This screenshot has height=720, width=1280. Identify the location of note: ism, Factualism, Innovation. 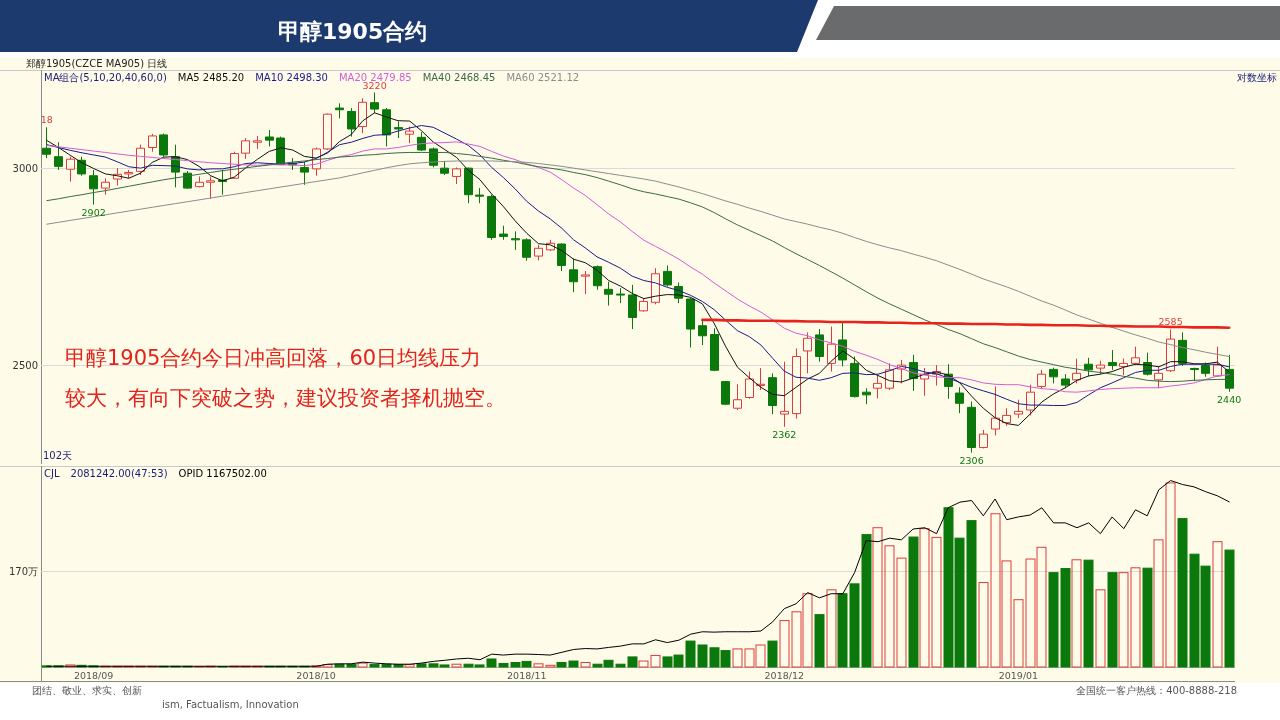
(230, 704).